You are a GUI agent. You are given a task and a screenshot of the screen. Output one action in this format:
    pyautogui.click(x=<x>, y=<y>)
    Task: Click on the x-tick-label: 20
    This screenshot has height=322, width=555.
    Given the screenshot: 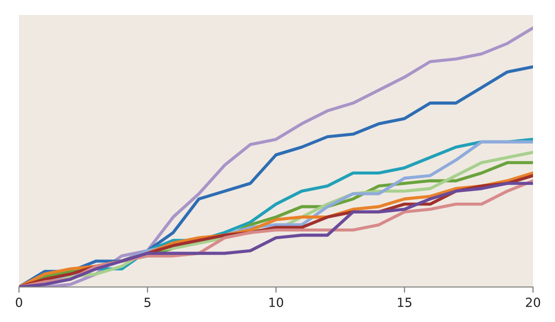 What is the action you would take?
    pyautogui.click(x=533, y=303)
    